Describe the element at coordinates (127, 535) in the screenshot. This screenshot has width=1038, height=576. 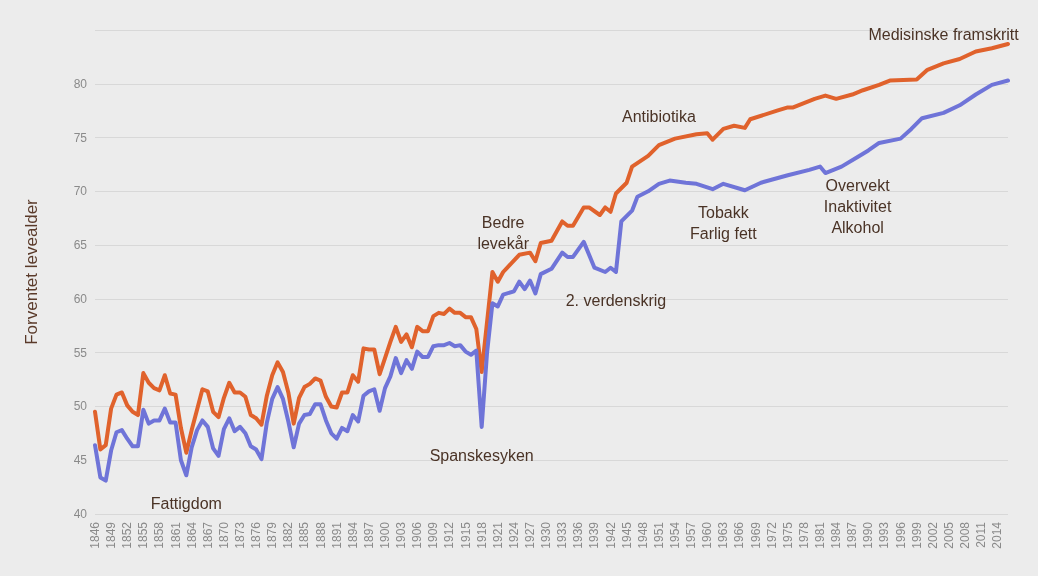
I see `x-tick-label: 1852` at that location.